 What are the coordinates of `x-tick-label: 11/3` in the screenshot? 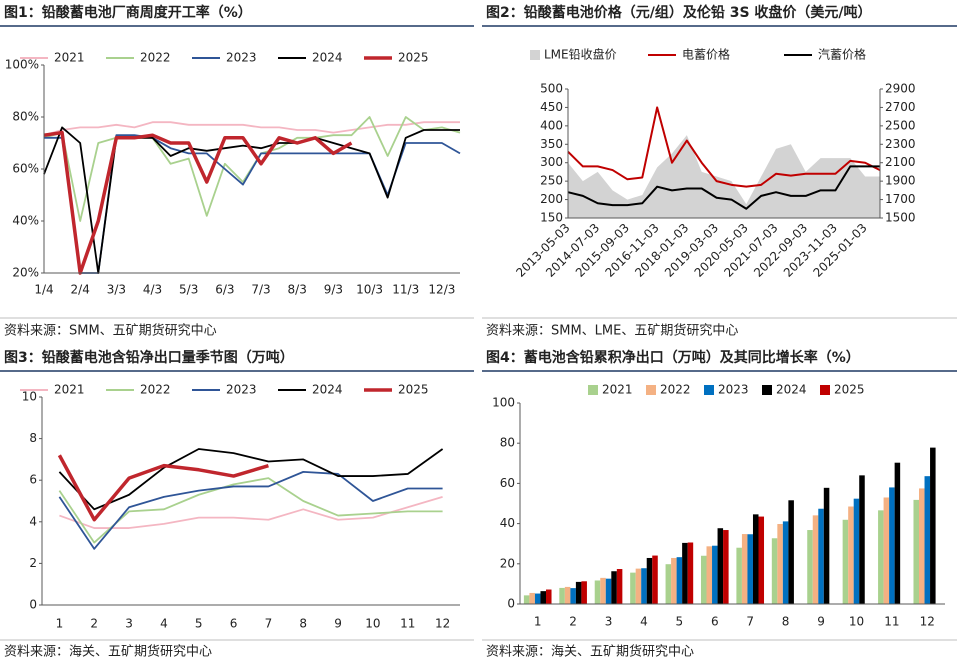 It's located at (405, 290).